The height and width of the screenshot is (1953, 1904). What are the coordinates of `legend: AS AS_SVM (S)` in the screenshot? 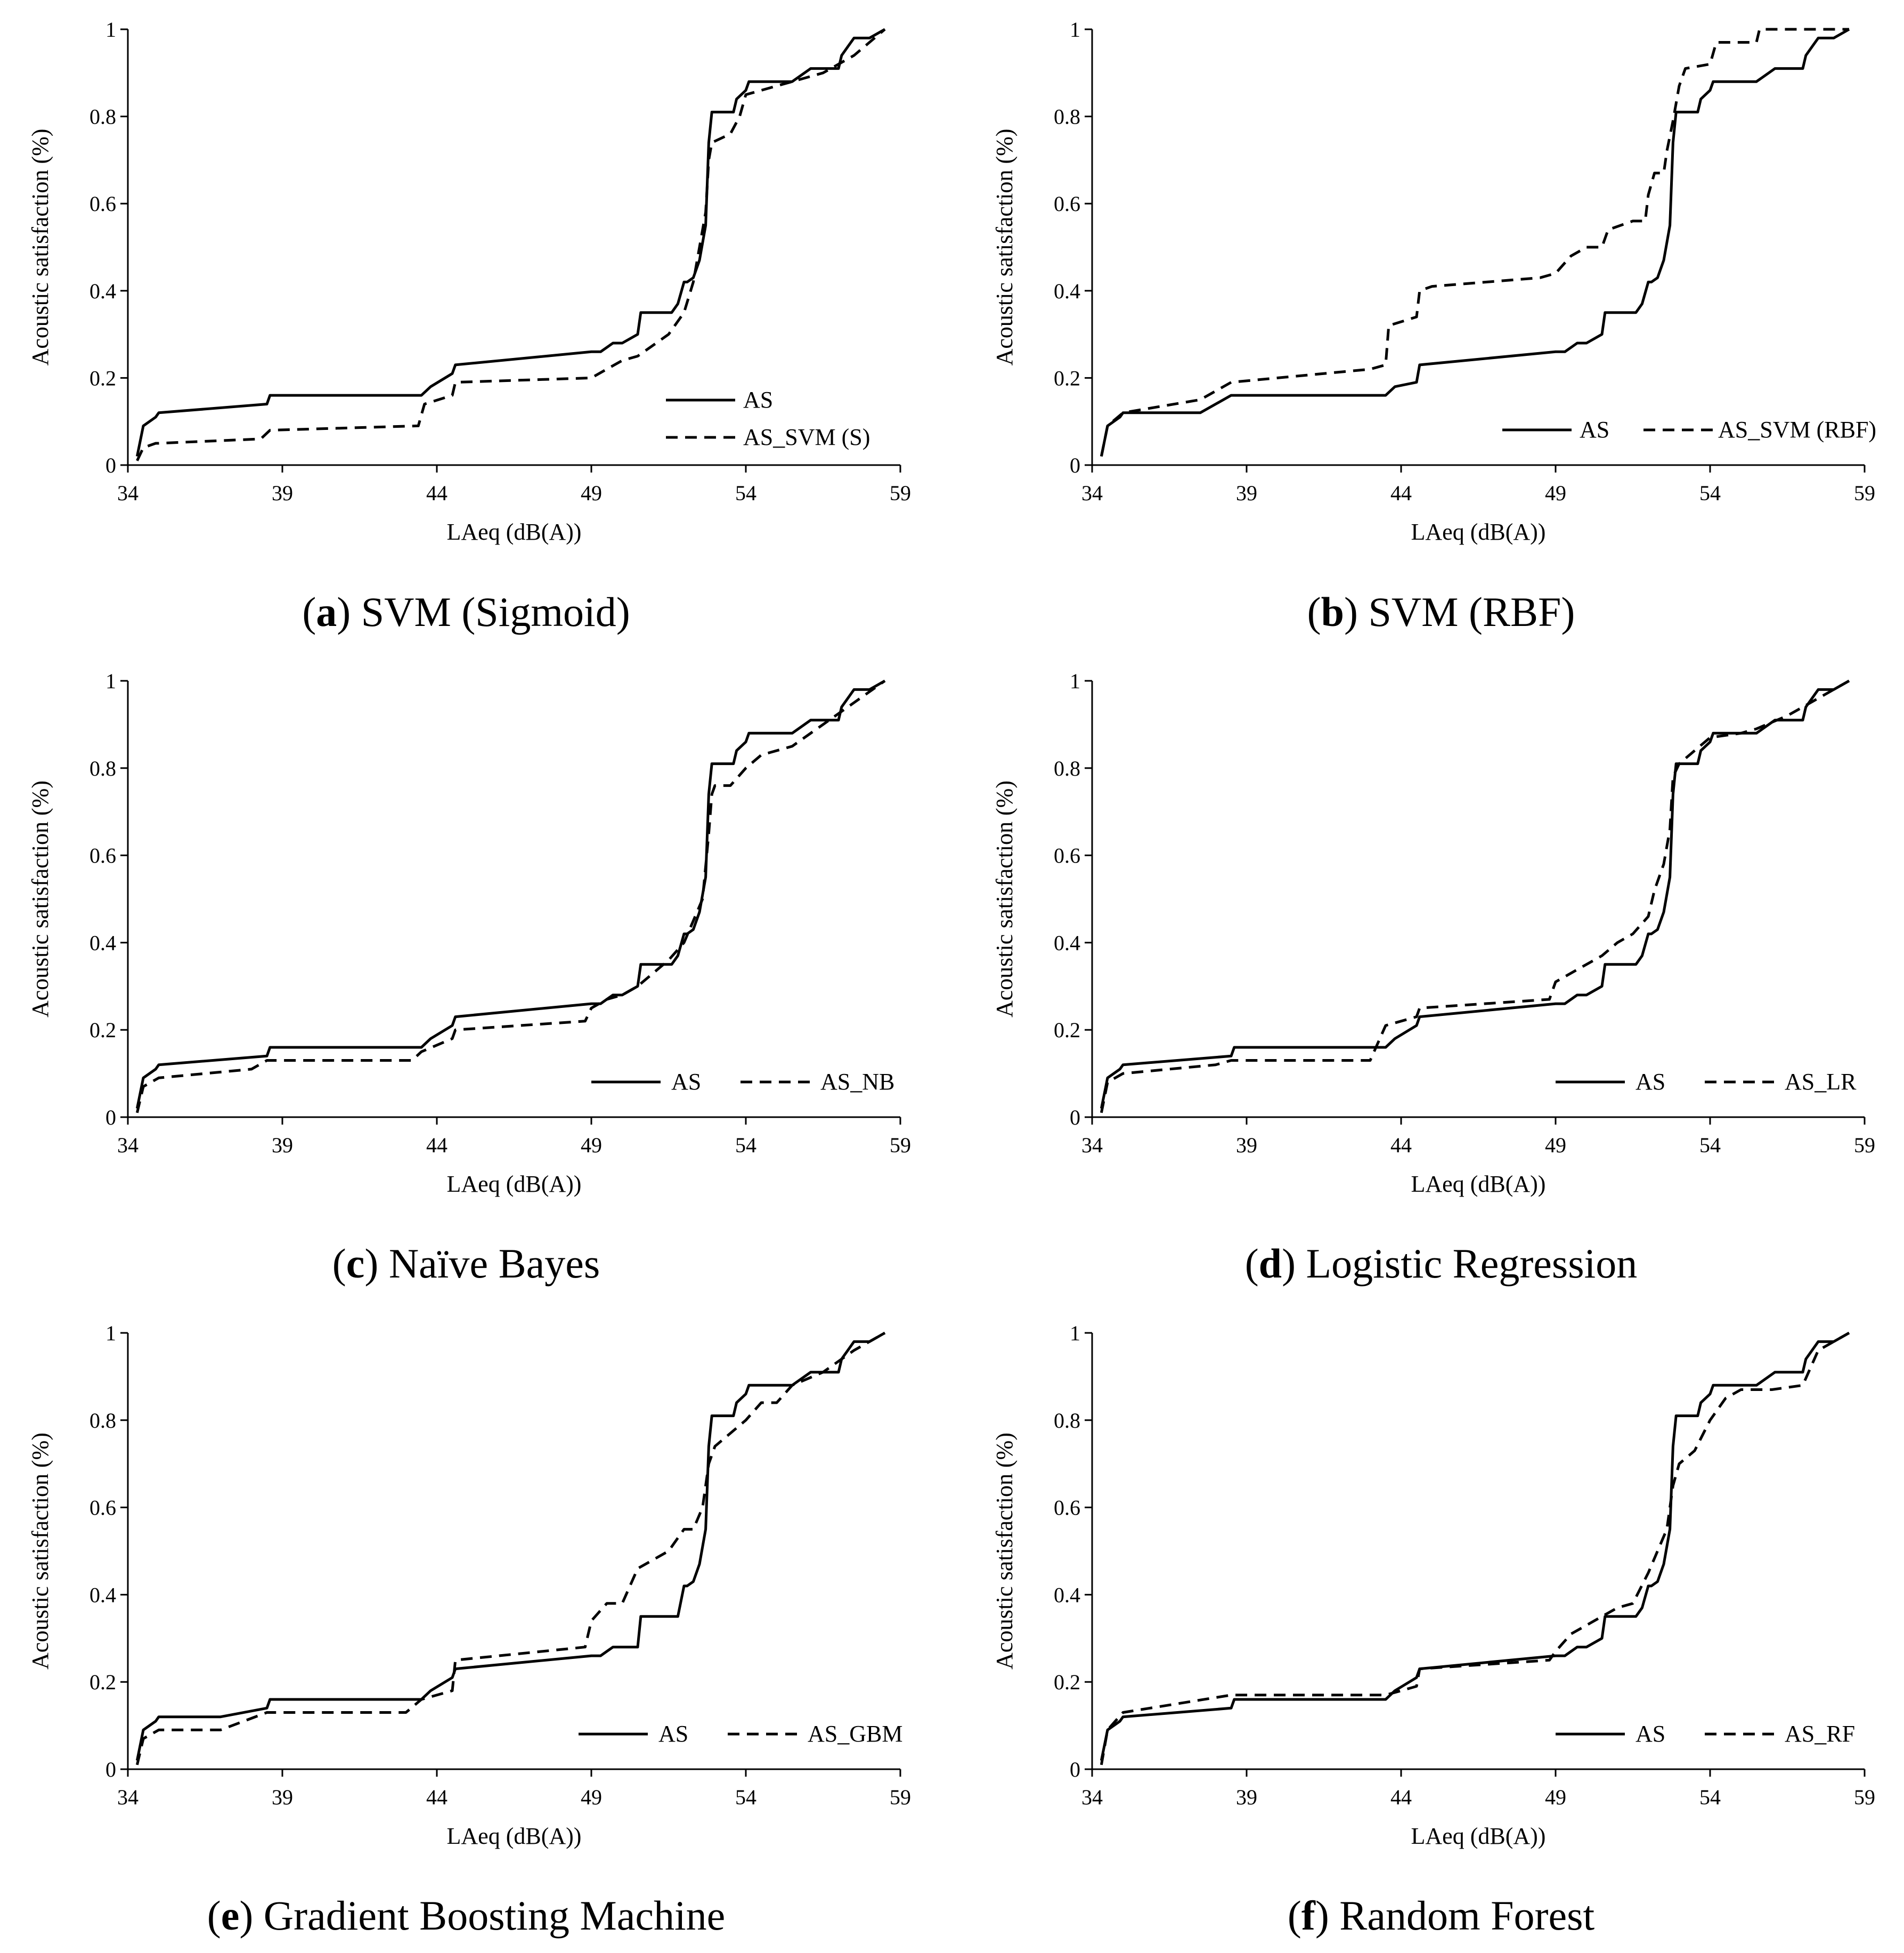 It's located at (768, 418).